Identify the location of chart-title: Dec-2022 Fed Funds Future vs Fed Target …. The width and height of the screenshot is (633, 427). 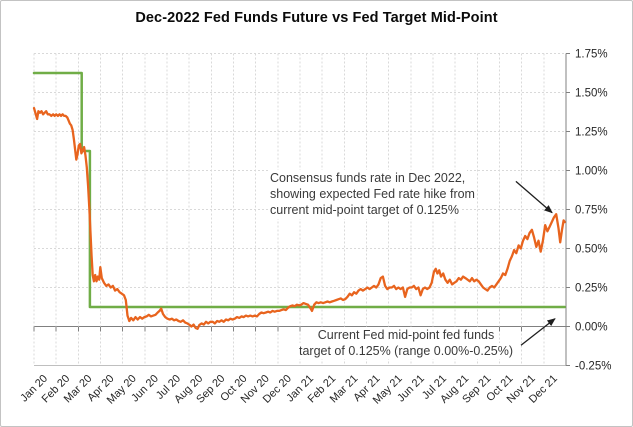
(316, 18).